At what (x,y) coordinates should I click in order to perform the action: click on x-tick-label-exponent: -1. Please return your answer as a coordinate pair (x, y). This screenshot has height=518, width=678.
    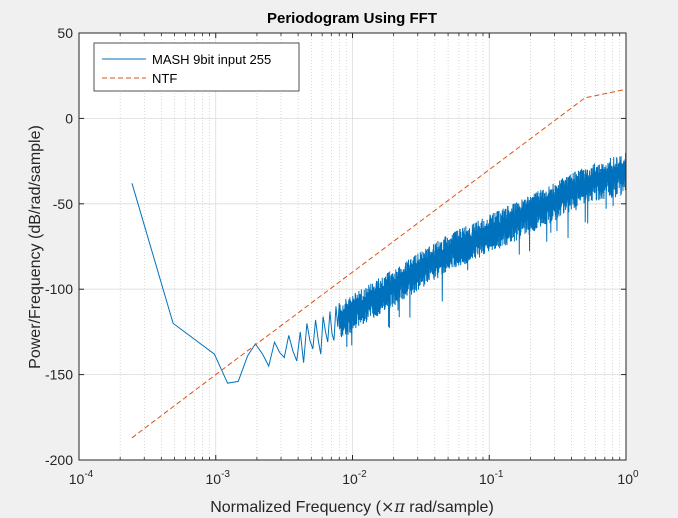
    Looking at the image, I should click on (499, 474).